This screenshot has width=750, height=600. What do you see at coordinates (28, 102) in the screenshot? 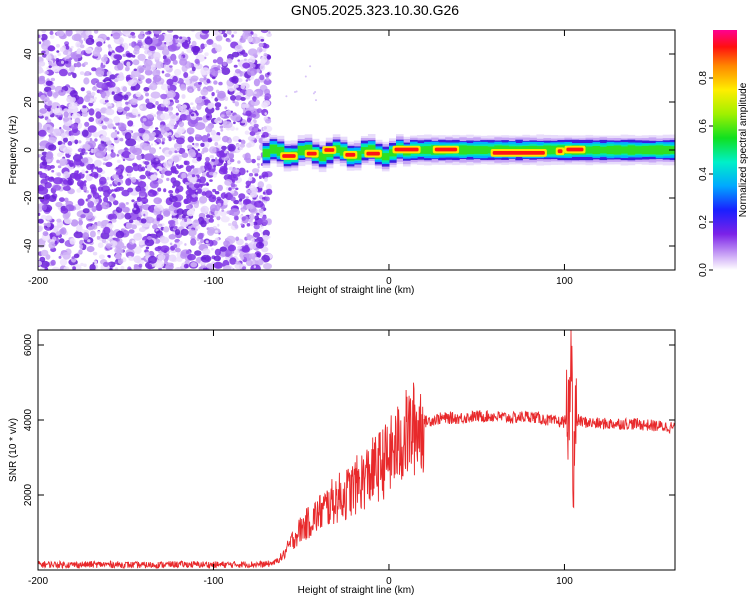
I see `spectrogram-y-tick-label: 20` at bounding box center [28, 102].